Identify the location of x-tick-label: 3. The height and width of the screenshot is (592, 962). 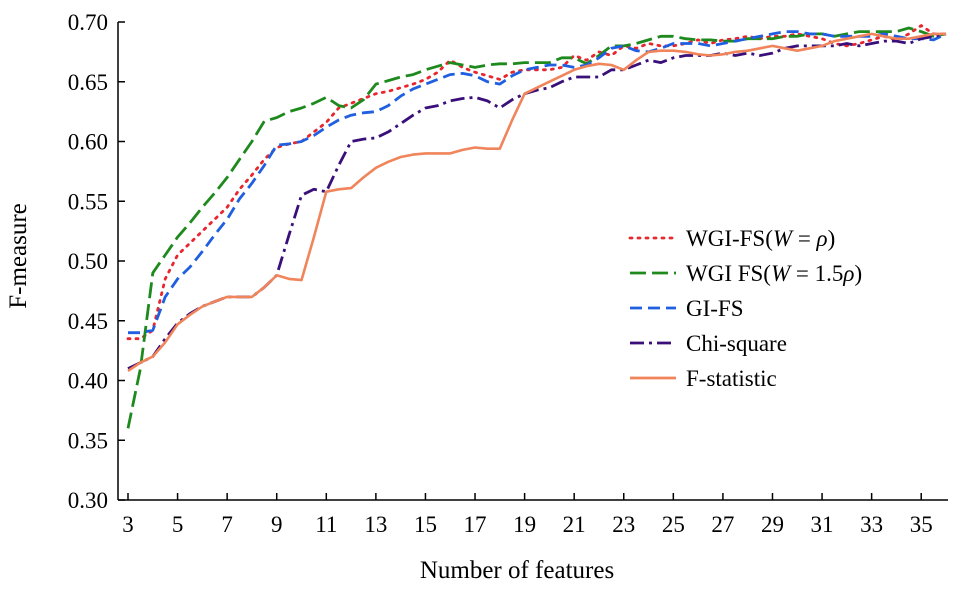
(128, 524).